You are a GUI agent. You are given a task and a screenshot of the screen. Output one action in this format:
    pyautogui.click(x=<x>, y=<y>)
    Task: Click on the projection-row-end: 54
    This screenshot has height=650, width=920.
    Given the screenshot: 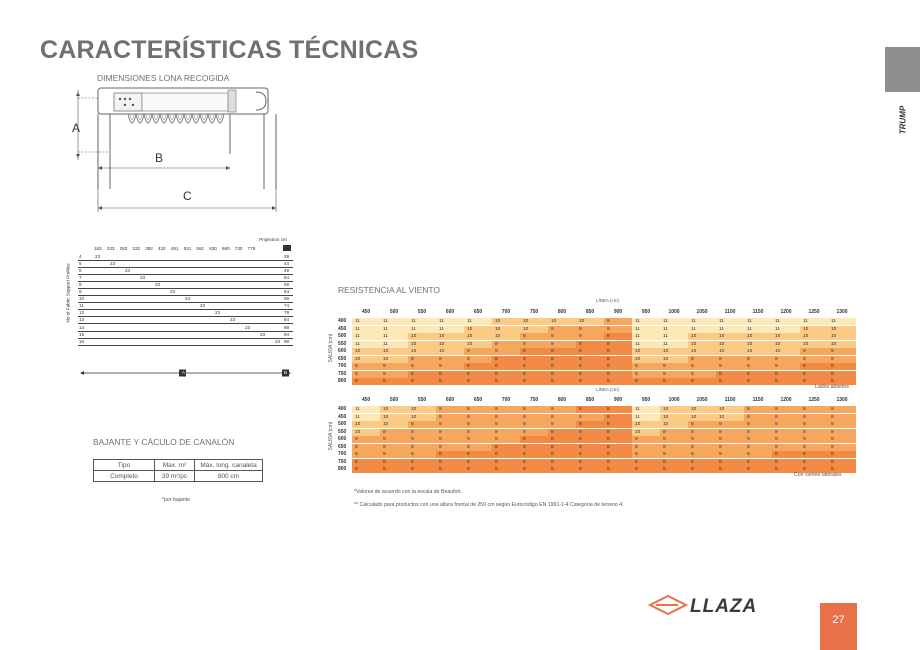 What is the action you would take?
    pyautogui.click(x=287, y=278)
    